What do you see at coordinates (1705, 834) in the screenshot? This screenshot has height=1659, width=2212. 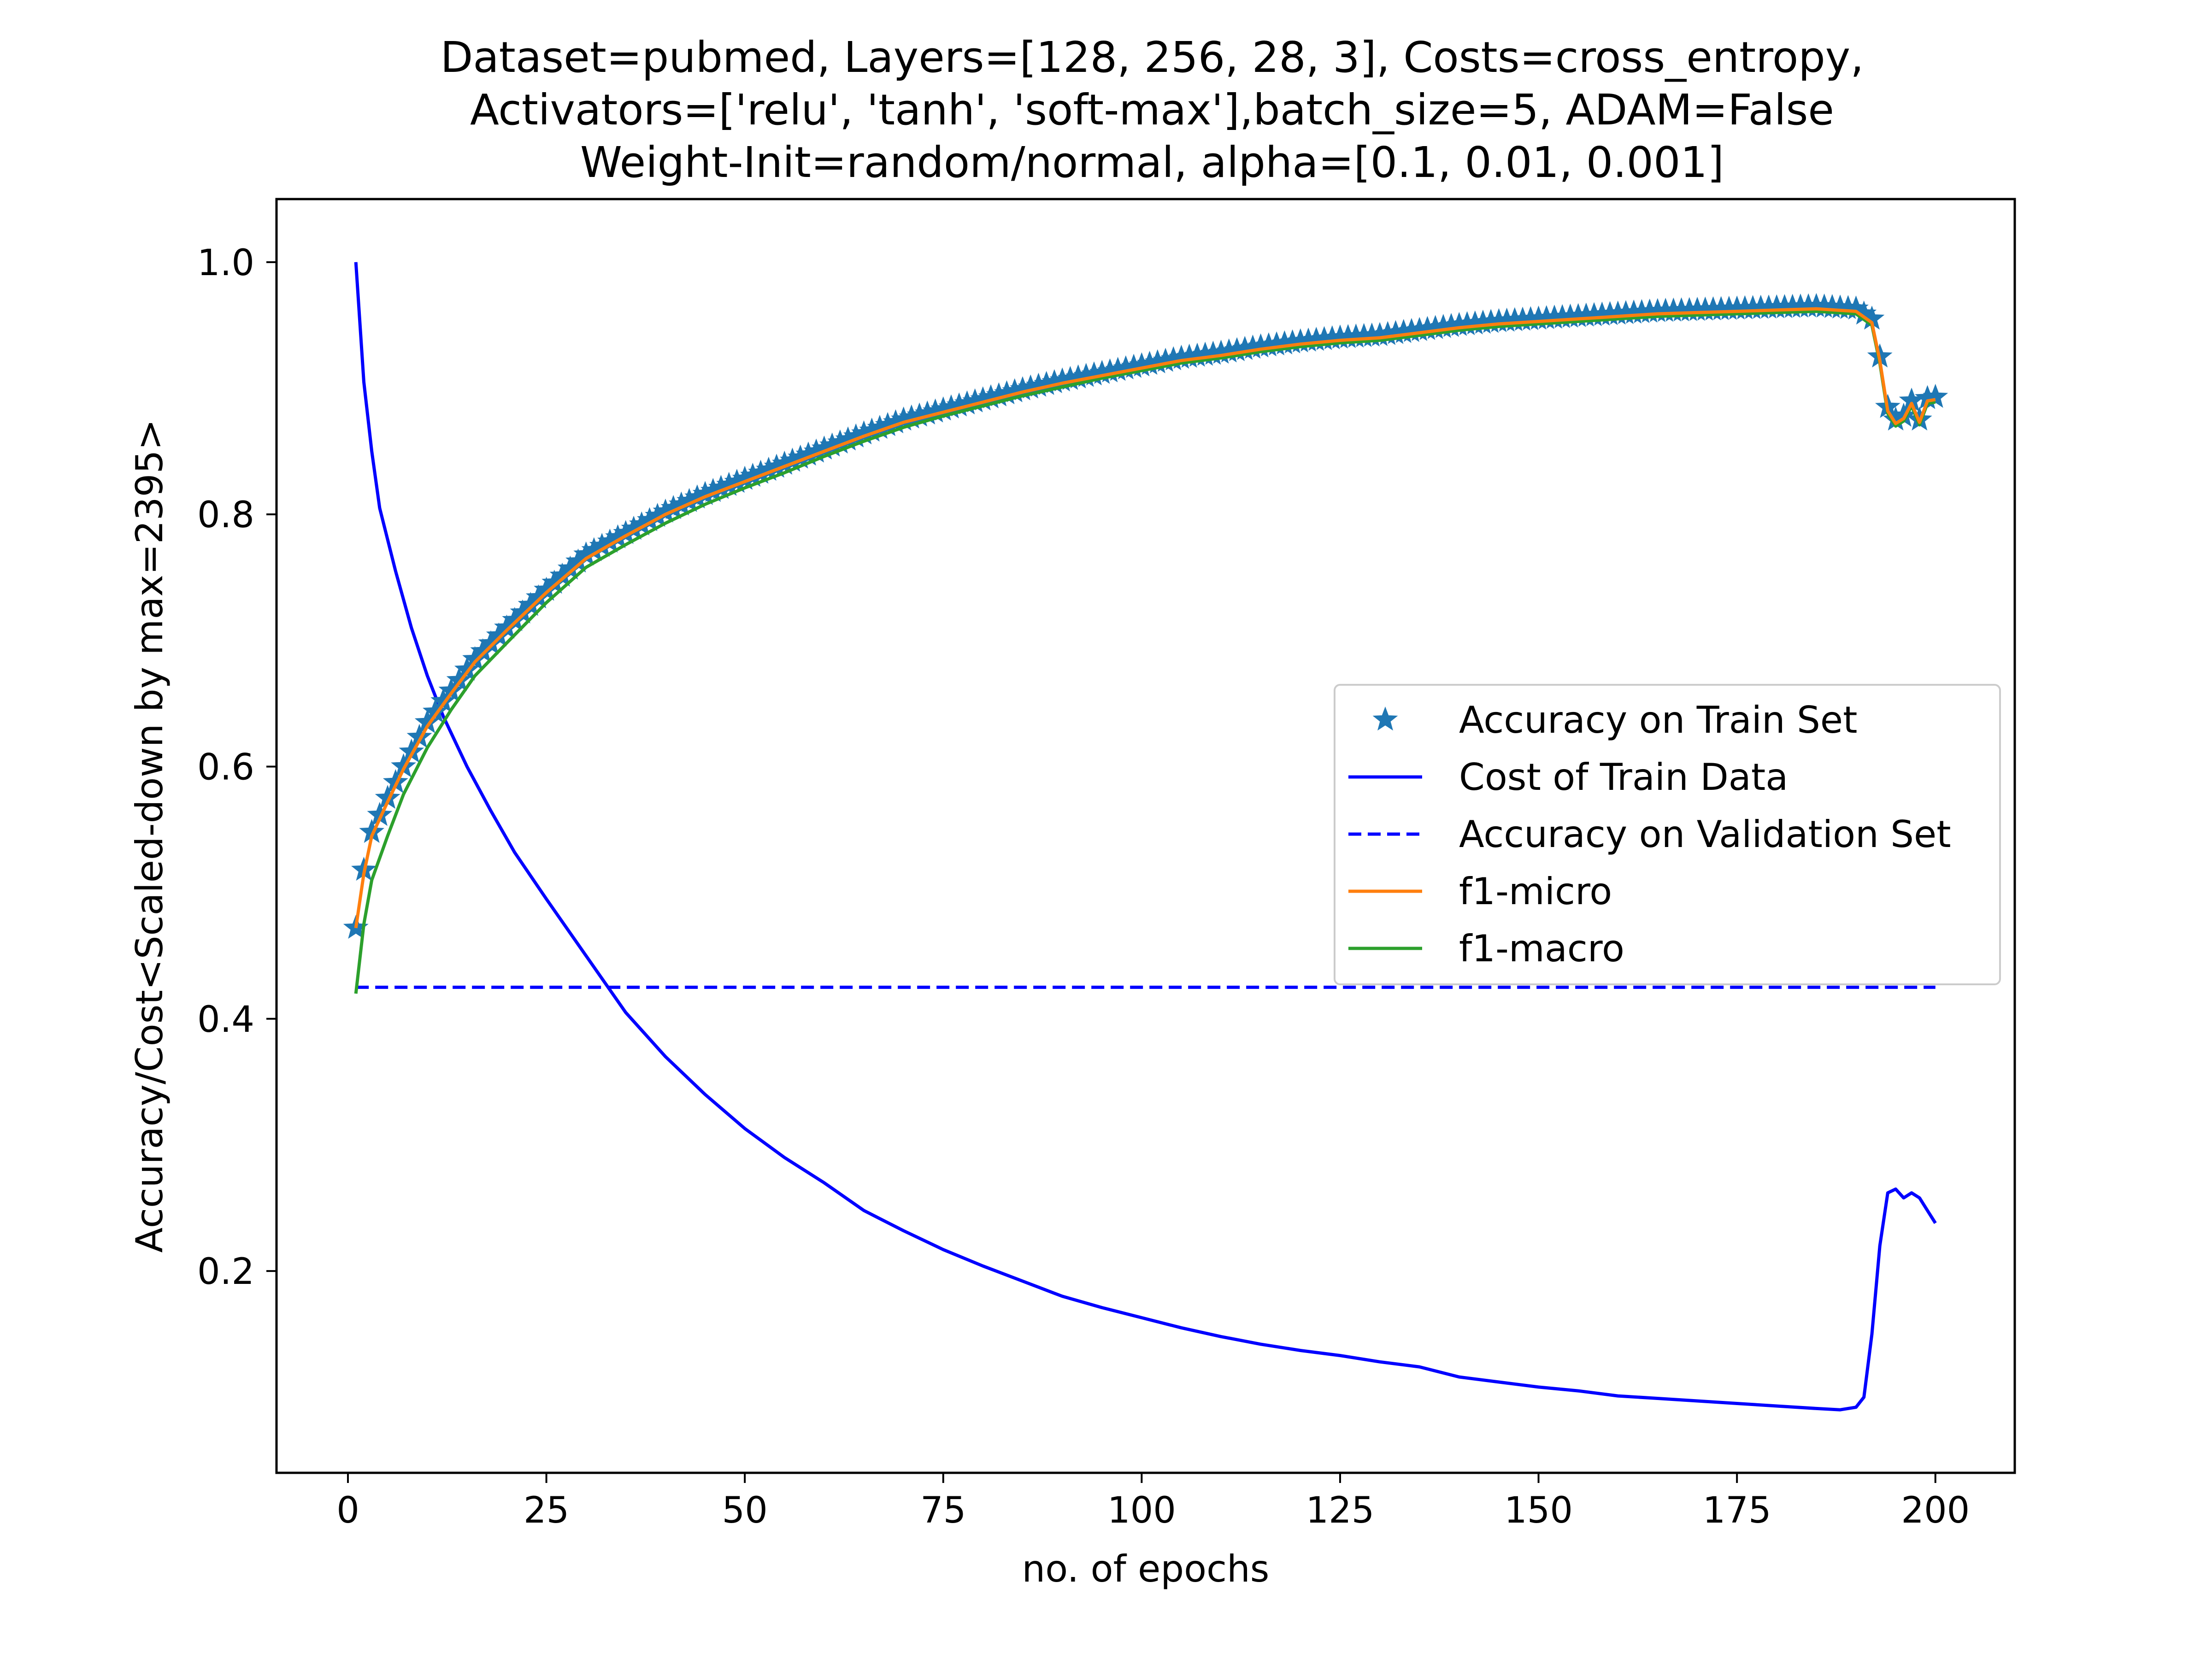 I see `legend-label: Accuracy on Validation Set` at bounding box center [1705, 834].